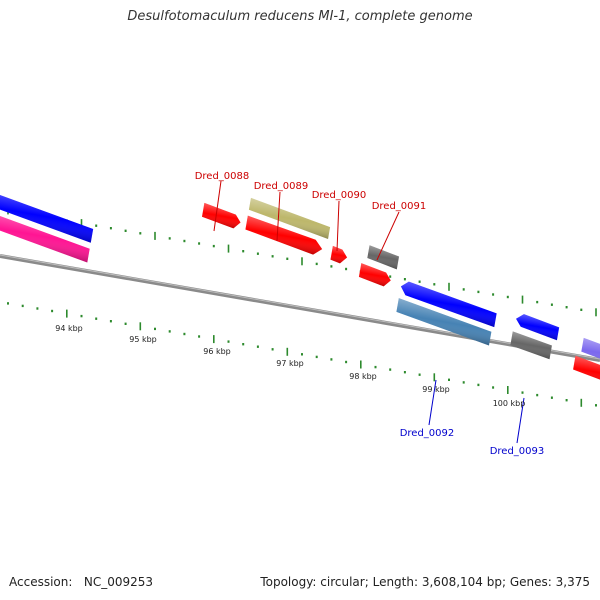  Describe the element at coordinates (118, 582) in the screenshot. I see `accession-value: NC_009253` at that location.